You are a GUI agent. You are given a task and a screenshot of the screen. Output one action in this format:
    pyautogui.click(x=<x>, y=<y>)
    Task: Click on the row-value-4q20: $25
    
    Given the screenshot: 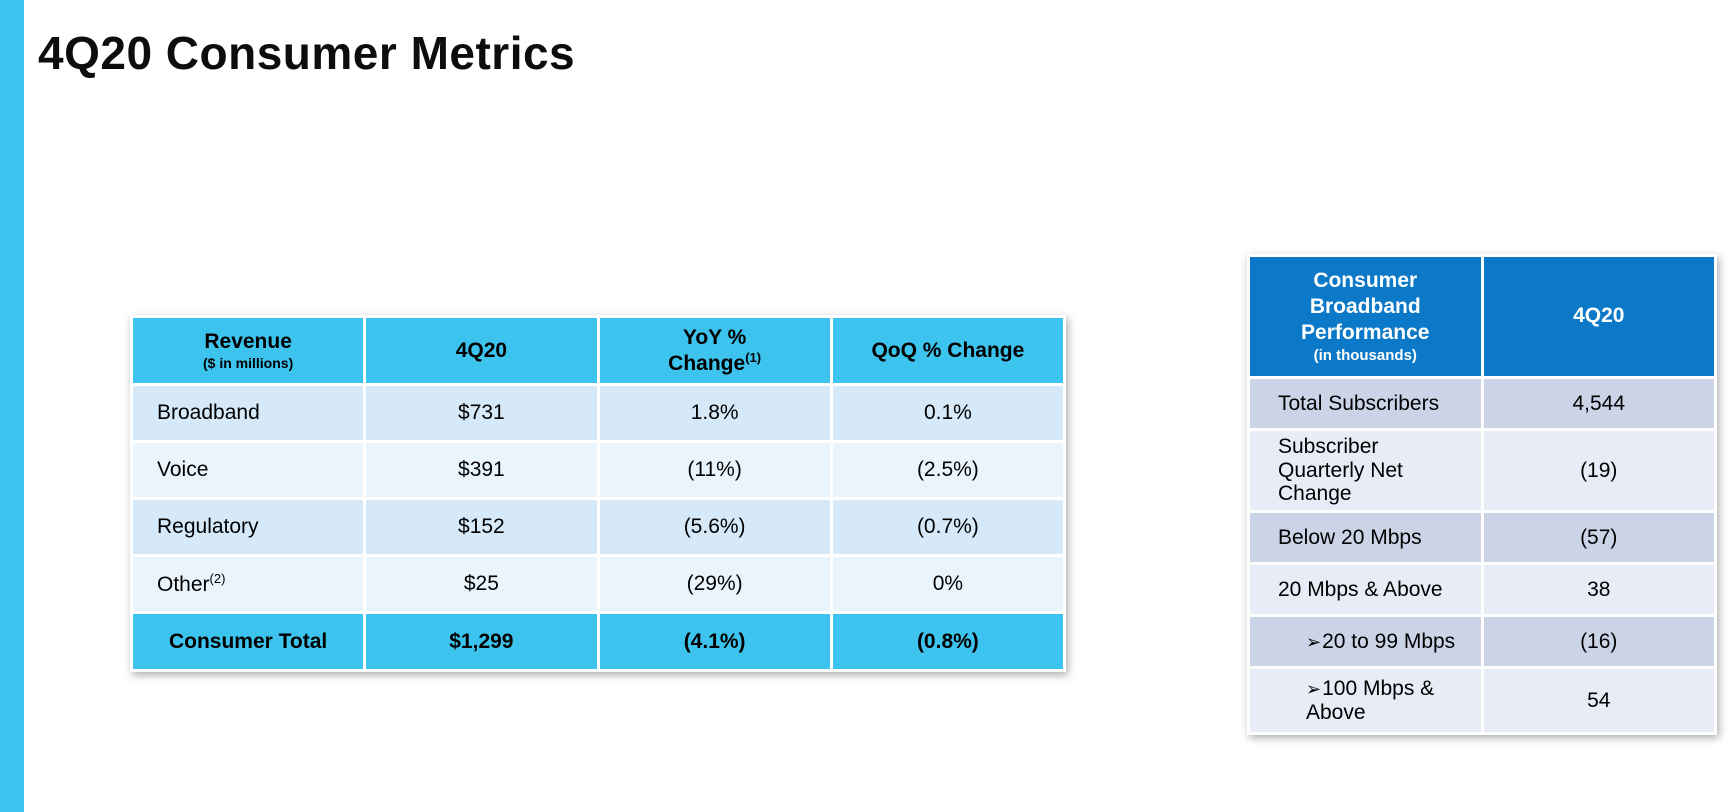 What is the action you would take?
    pyautogui.click(x=481, y=584)
    